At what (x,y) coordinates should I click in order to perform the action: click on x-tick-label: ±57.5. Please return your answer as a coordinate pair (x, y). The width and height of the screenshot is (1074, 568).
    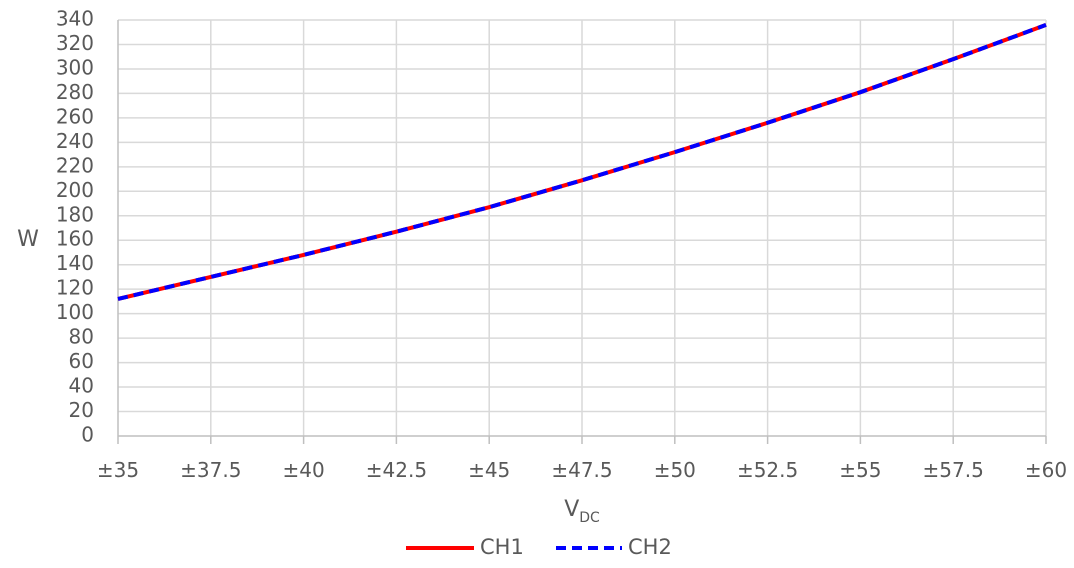
    Looking at the image, I should click on (953, 470).